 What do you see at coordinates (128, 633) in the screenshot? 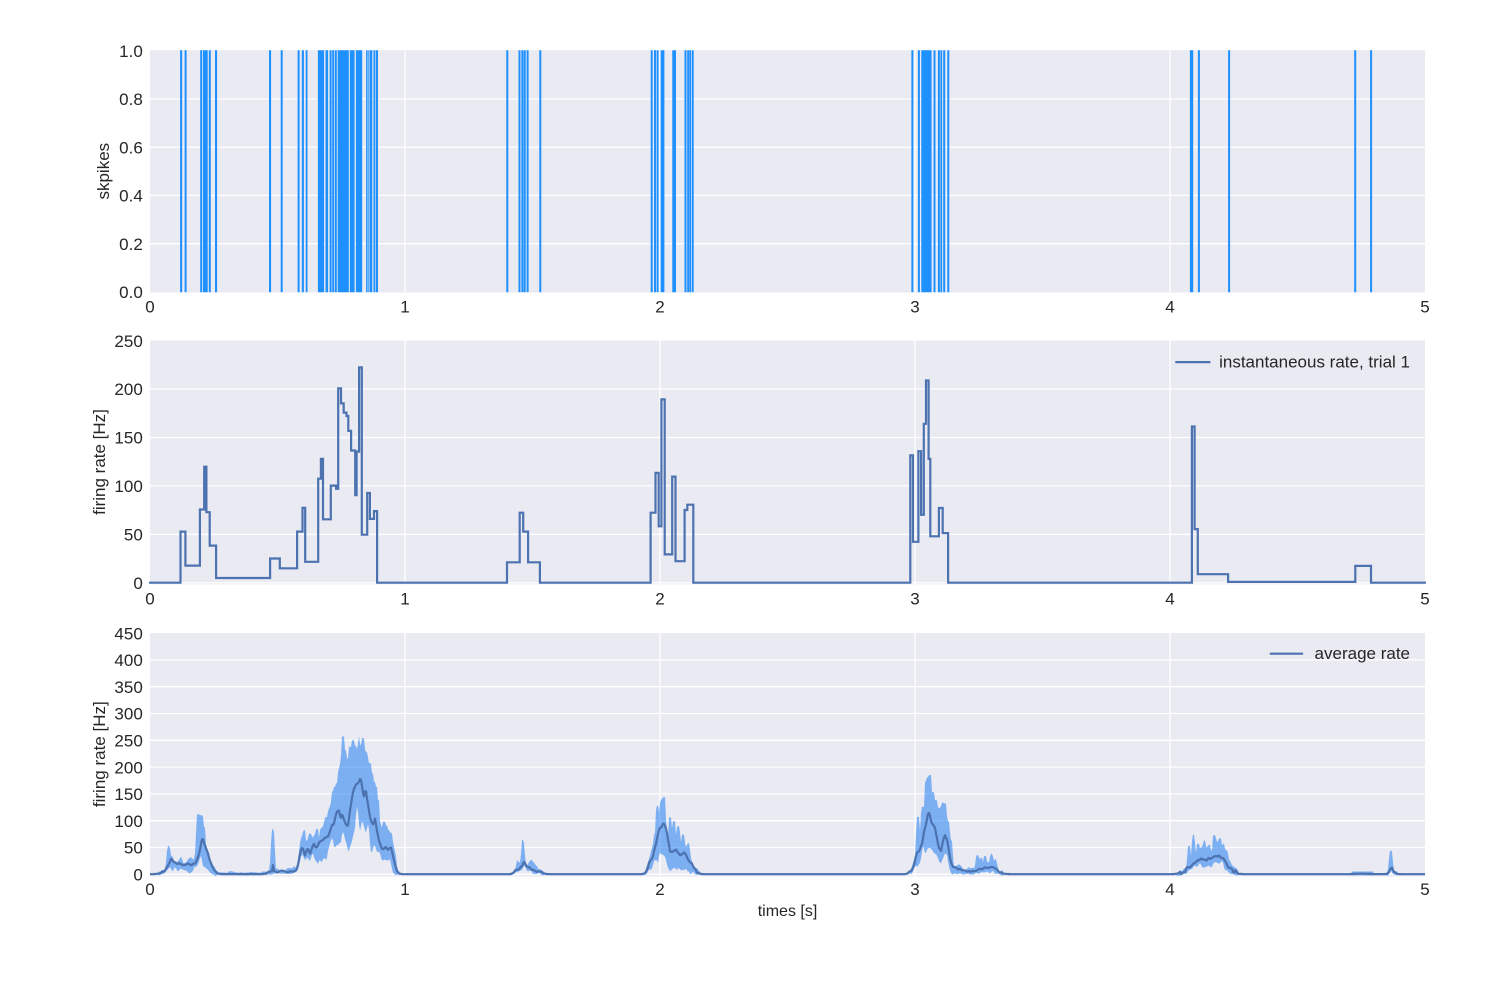
I see `svg-text: 450` at bounding box center [128, 633].